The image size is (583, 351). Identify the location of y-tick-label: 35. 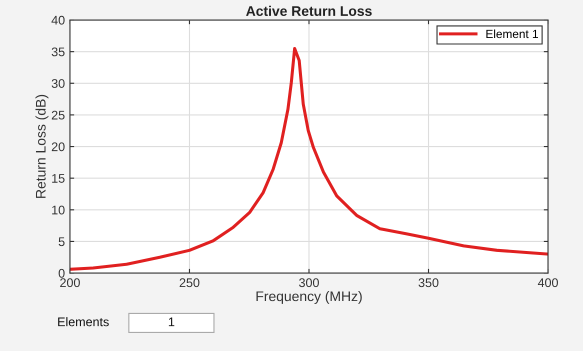
(58, 51).